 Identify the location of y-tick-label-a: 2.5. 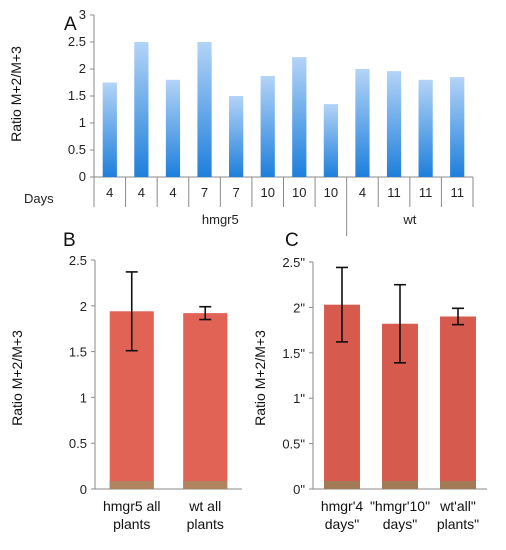
(77, 41).